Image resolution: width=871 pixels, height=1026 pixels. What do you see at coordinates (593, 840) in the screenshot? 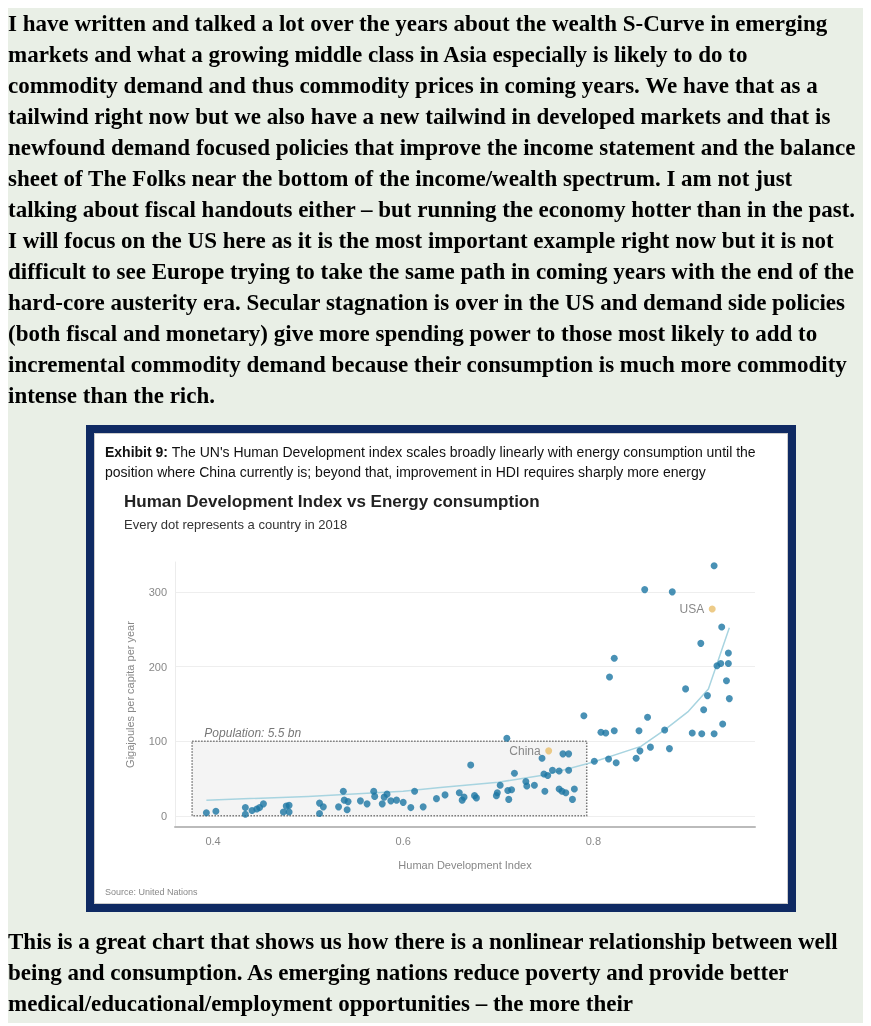
I see `x-tick-label: 0.8` at bounding box center [593, 840].